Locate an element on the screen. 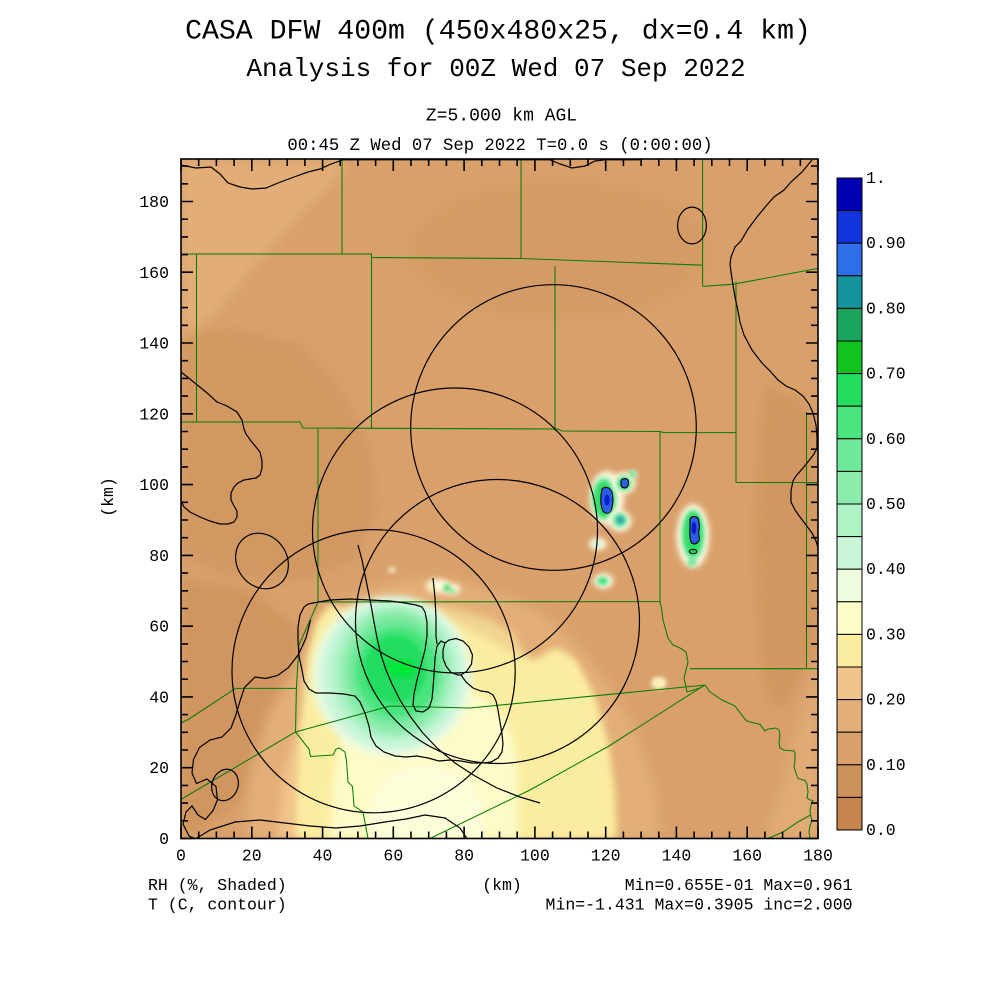  svg-text:Min=-1.431 Max=0.3905 inc=2.00: Min=-1.431 Max=0.3905 inc=2.000 is located at coordinates (699, 905).